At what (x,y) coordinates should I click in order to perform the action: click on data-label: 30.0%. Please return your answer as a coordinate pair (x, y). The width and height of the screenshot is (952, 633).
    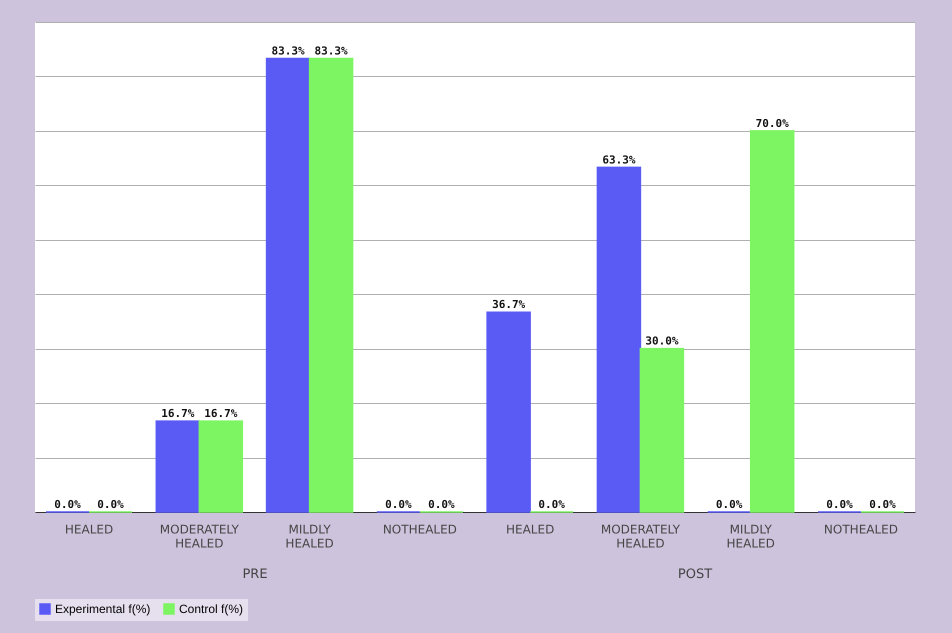
    Looking at the image, I should click on (662, 341).